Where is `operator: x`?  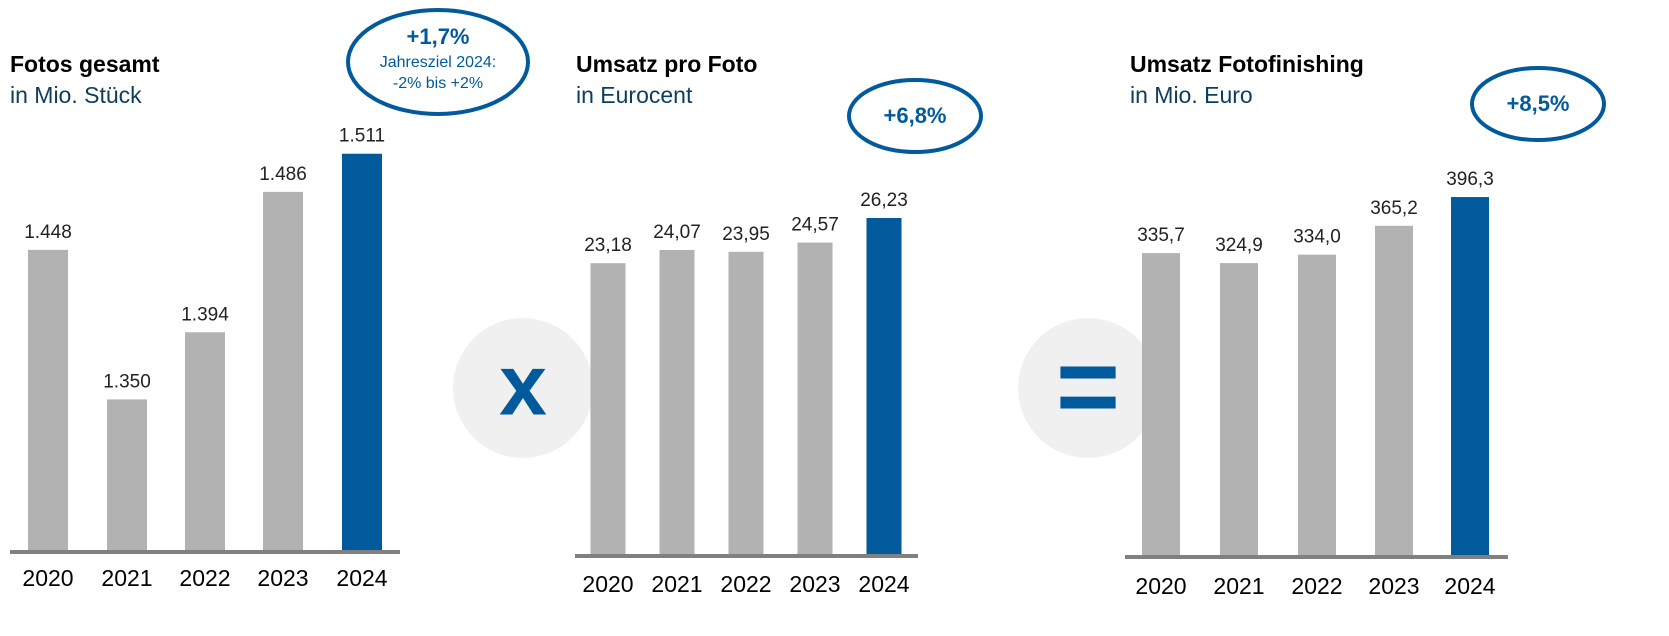
operator: x is located at coordinates (523, 386).